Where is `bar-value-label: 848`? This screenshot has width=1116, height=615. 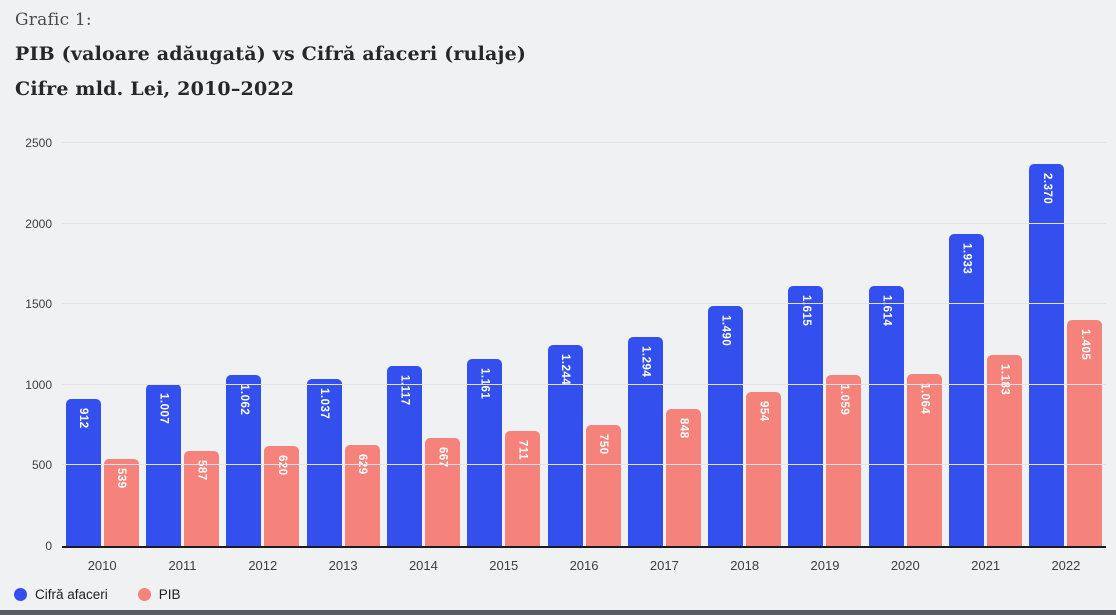
bar-value-label: 848 is located at coordinates (683, 428).